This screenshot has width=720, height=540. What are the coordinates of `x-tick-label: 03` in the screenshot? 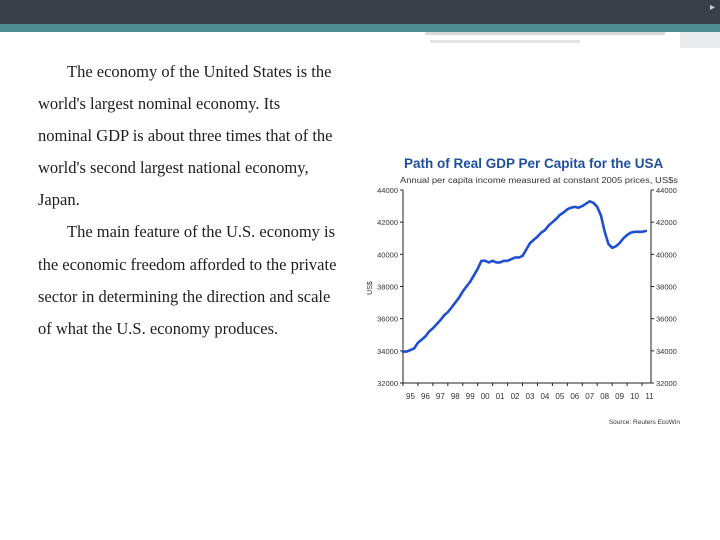 It's located at (530, 396).